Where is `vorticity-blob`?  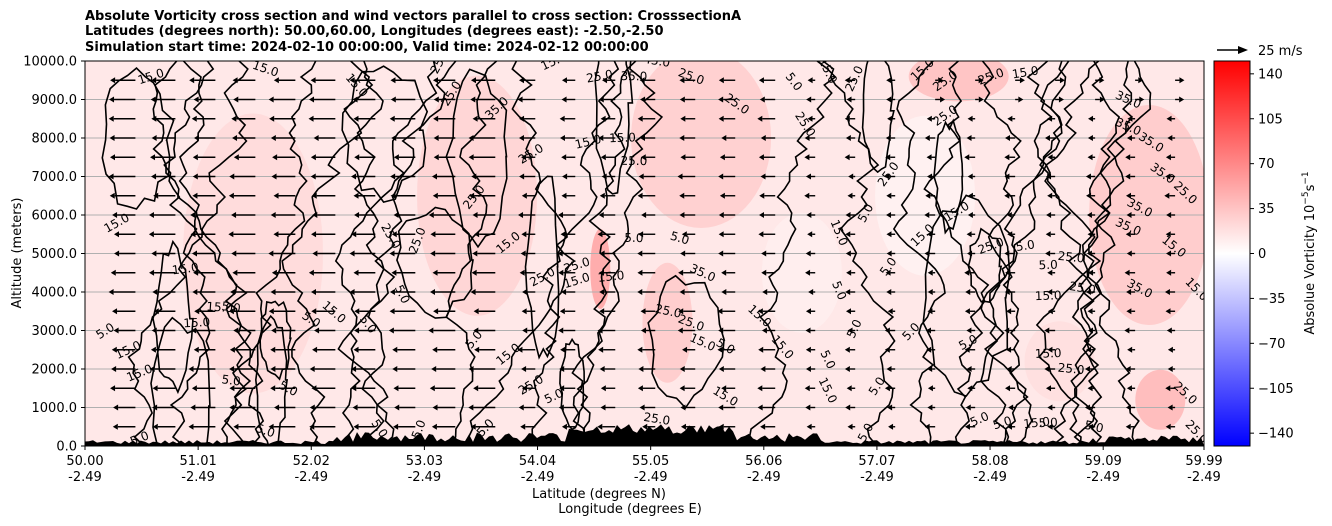
vorticity-blob is located at coordinates (801, 272).